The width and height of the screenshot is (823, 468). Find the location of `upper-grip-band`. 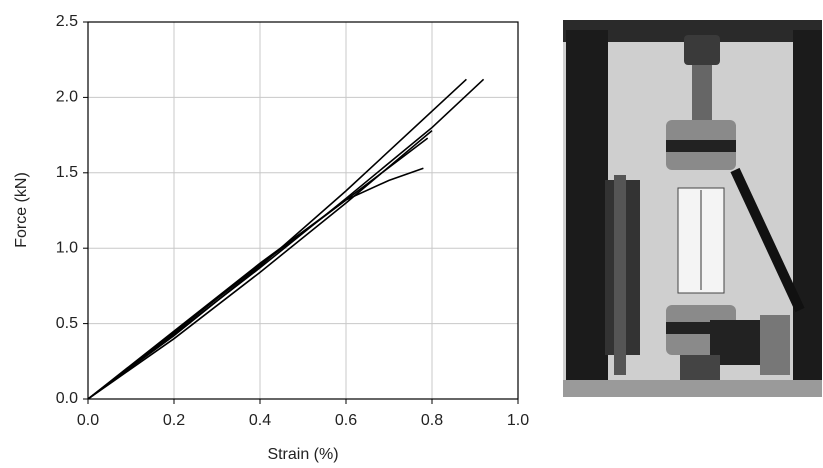

upper-grip-band is located at coordinates (701, 146).